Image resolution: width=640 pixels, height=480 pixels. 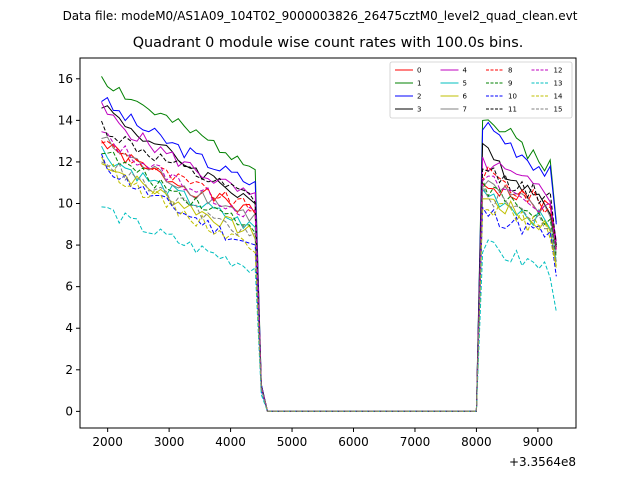 I want to click on legend-label-0: 0, so click(x=419, y=71).